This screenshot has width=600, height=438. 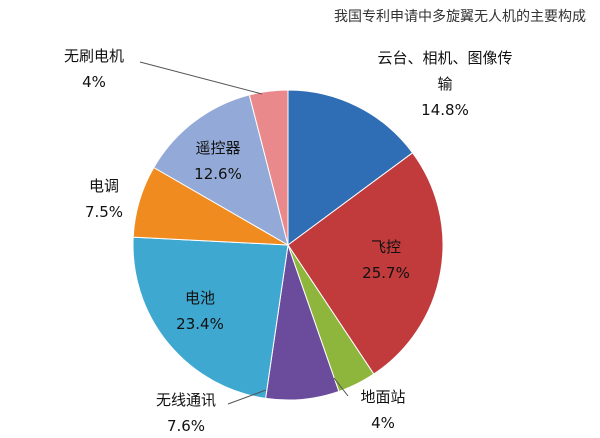 What do you see at coordinates (104, 199) in the screenshot?
I see `slice-label: 电调 7.5%` at bounding box center [104, 199].